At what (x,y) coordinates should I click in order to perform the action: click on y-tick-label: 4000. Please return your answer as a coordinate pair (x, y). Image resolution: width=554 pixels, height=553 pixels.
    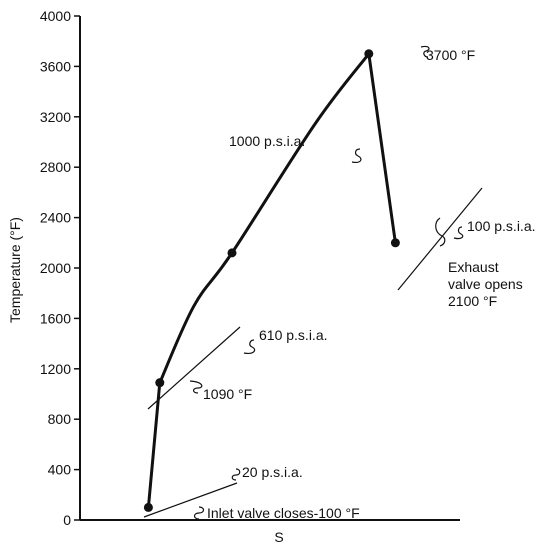
    Looking at the image, I should click on (55, 16).